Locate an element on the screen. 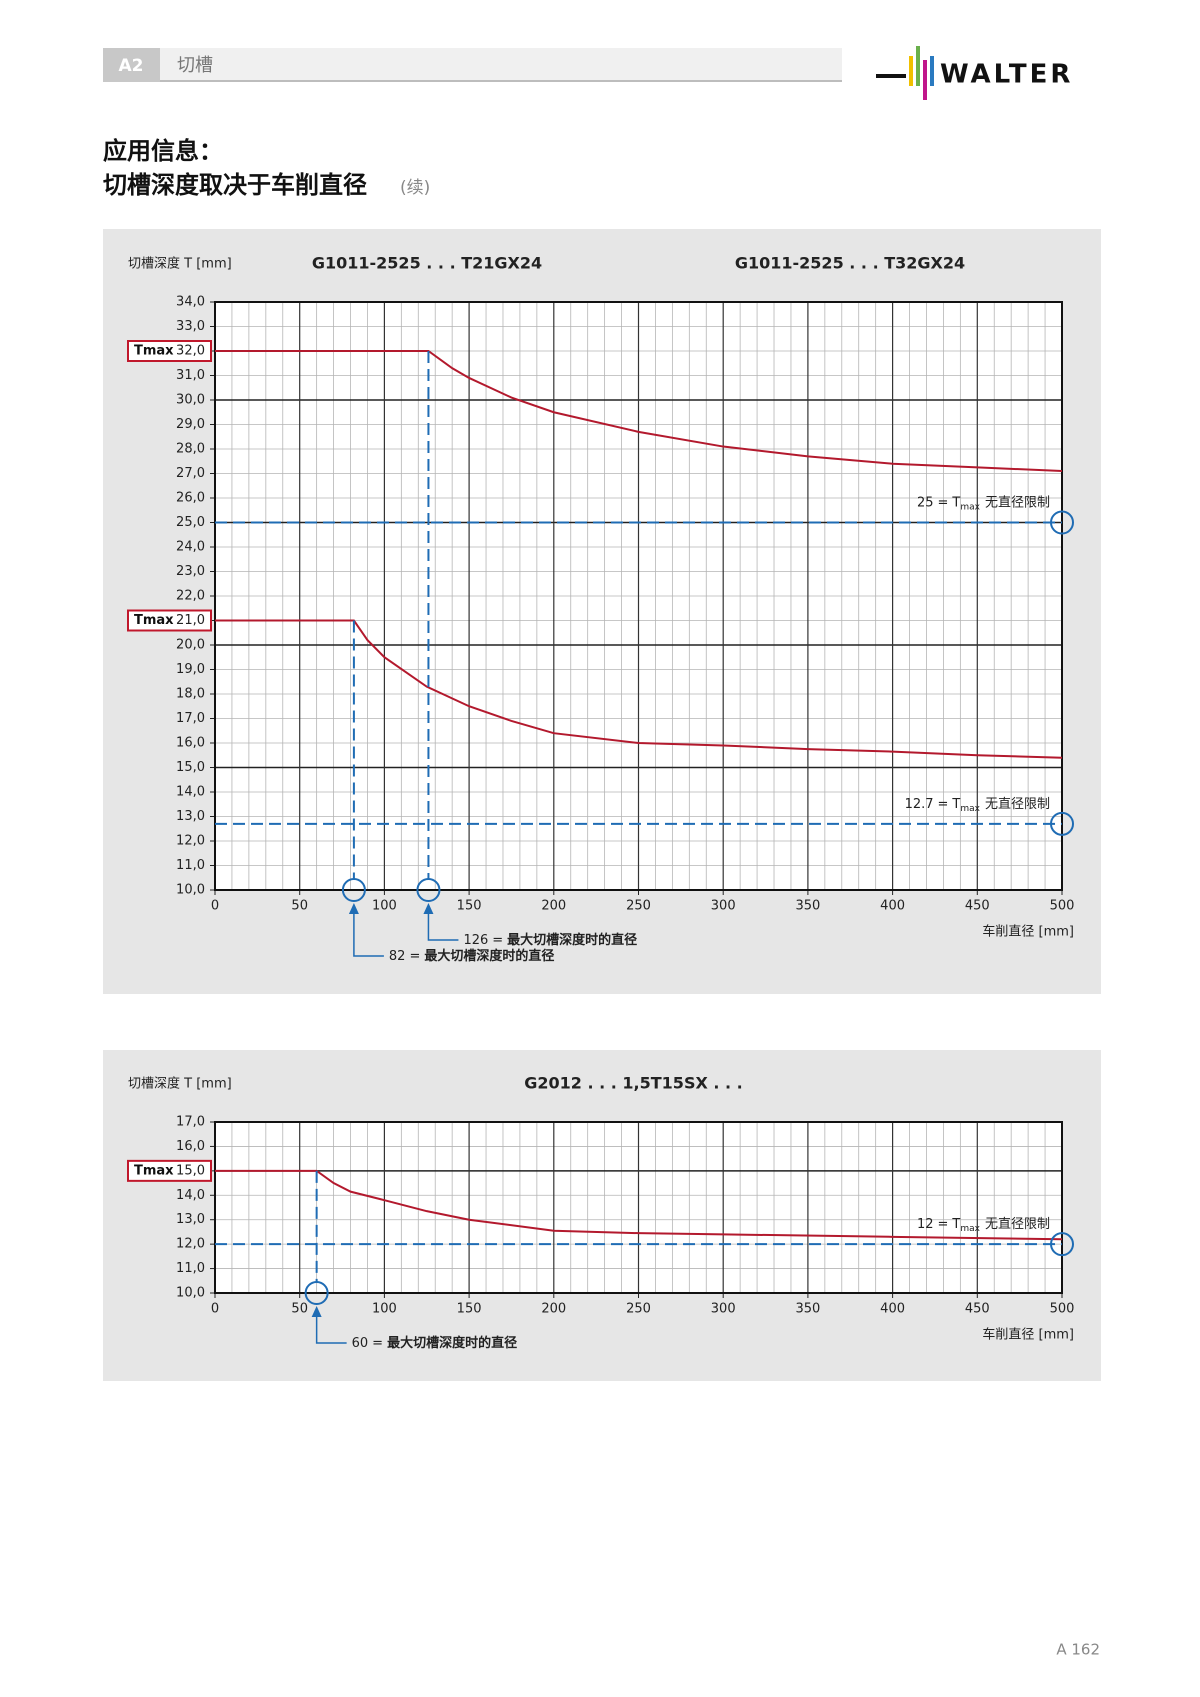 This screenshot has width=1200, height=1697. y-tick-label: 33,0 is located at coordinates (190, 326).